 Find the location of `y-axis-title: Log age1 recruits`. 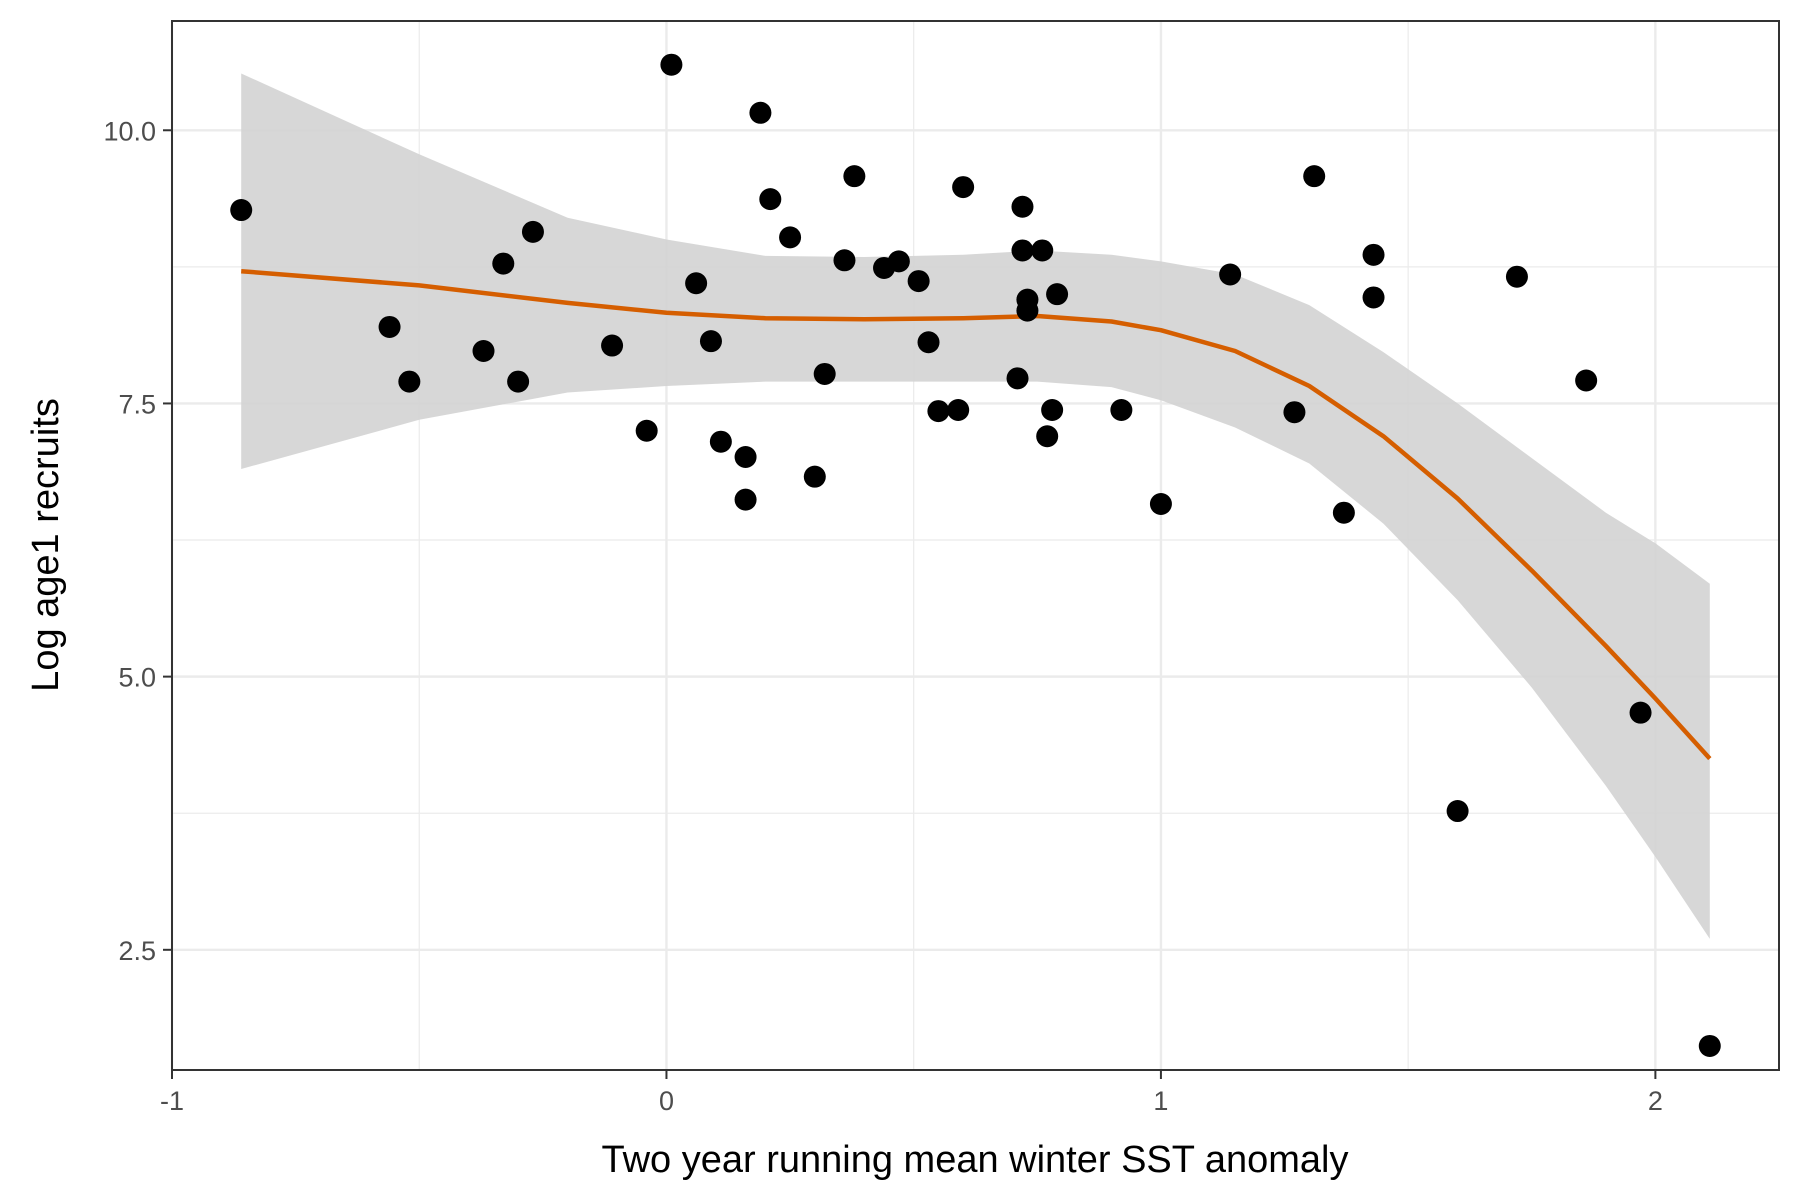

y-axis-title: Log age1 recruits is located at coordinates (46, 545).